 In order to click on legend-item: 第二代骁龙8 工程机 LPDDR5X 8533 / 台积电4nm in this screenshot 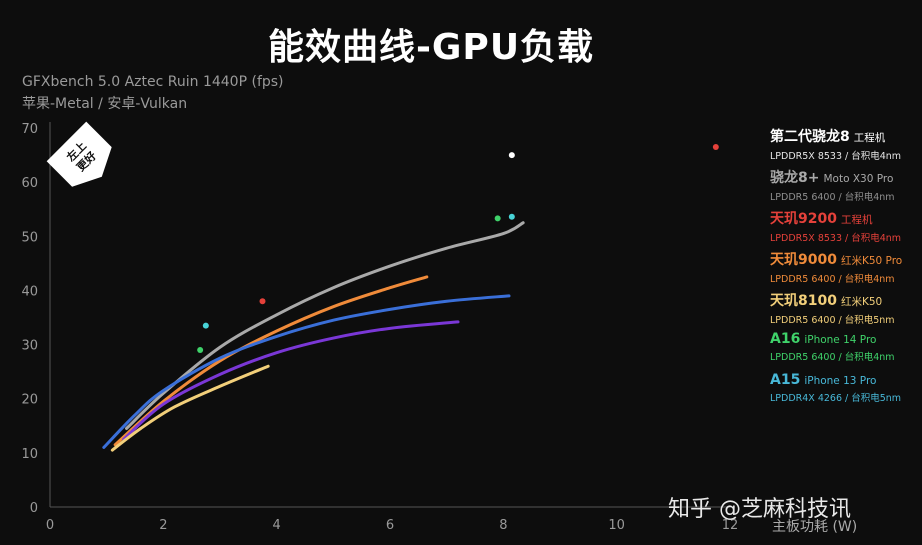, I will do `click(845, 146)`.